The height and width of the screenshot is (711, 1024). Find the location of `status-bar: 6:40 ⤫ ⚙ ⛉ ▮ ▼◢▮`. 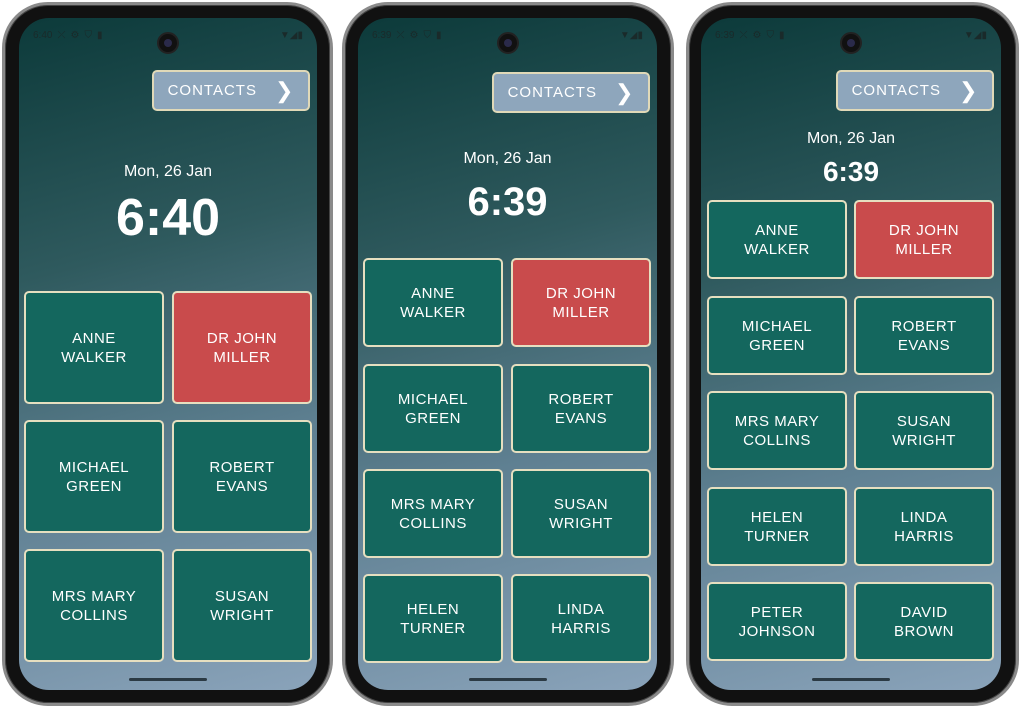

status-bar: 6:40 ⤫ ⚙ ⛉ ▮ ▼◢▮ is located at coordinates (168, 35).